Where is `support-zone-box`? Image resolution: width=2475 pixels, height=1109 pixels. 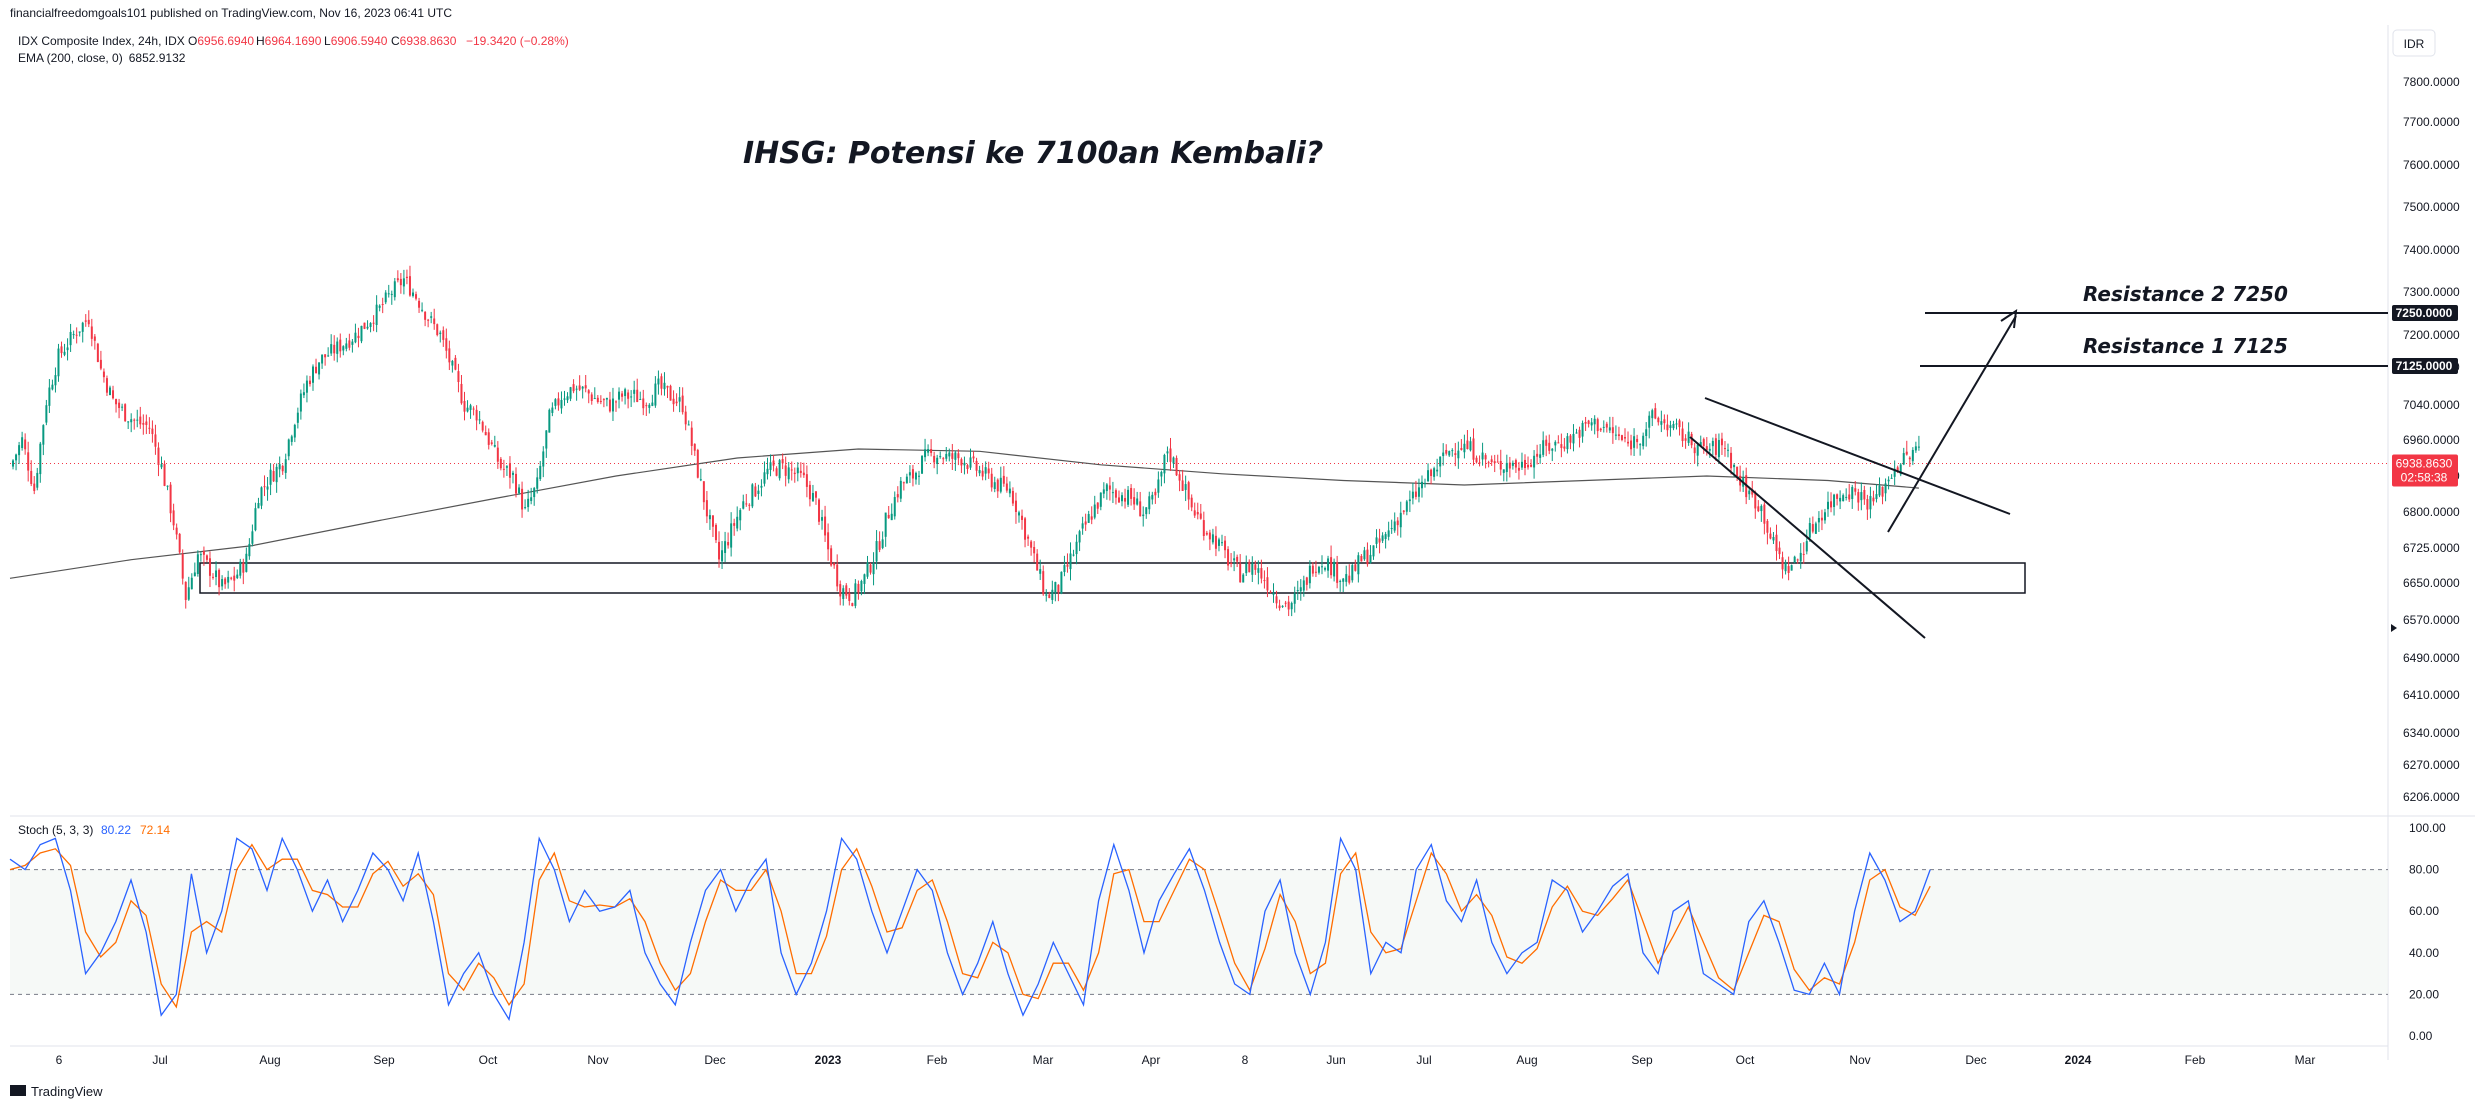
support-zone-box is located at coordinates (1112, 578).